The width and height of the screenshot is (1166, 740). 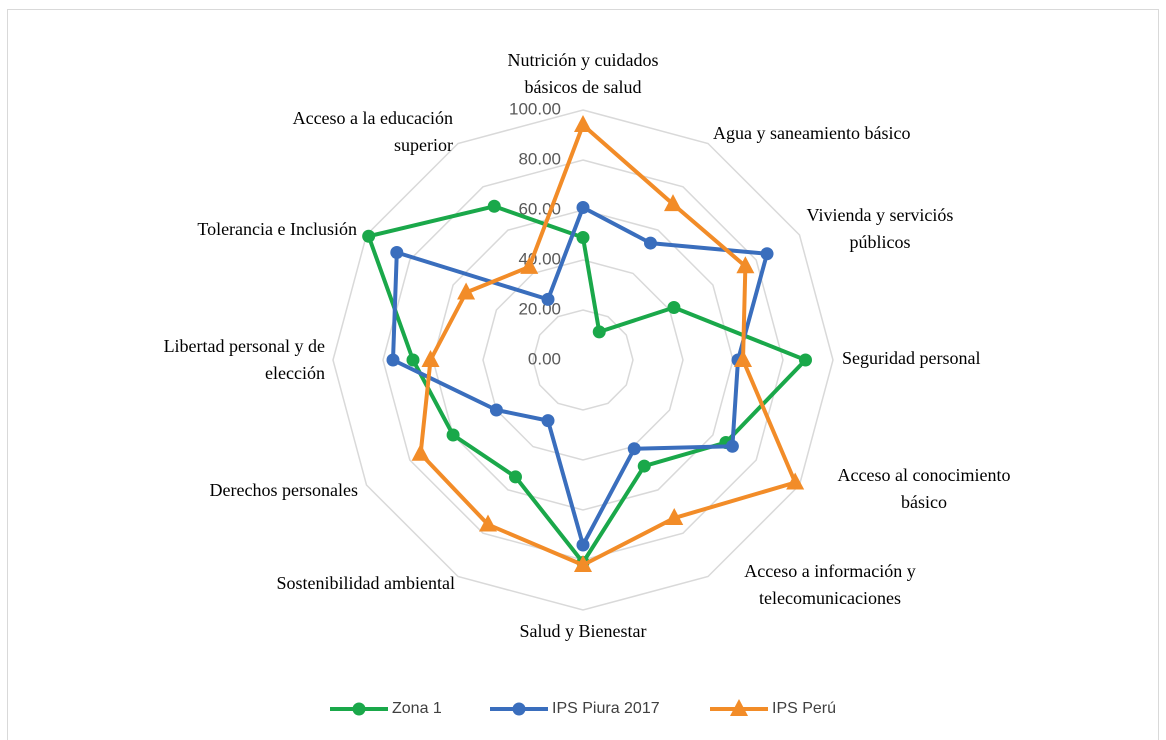 I want to click on category-label: Seguridad personal, so click(x=911, y=358).